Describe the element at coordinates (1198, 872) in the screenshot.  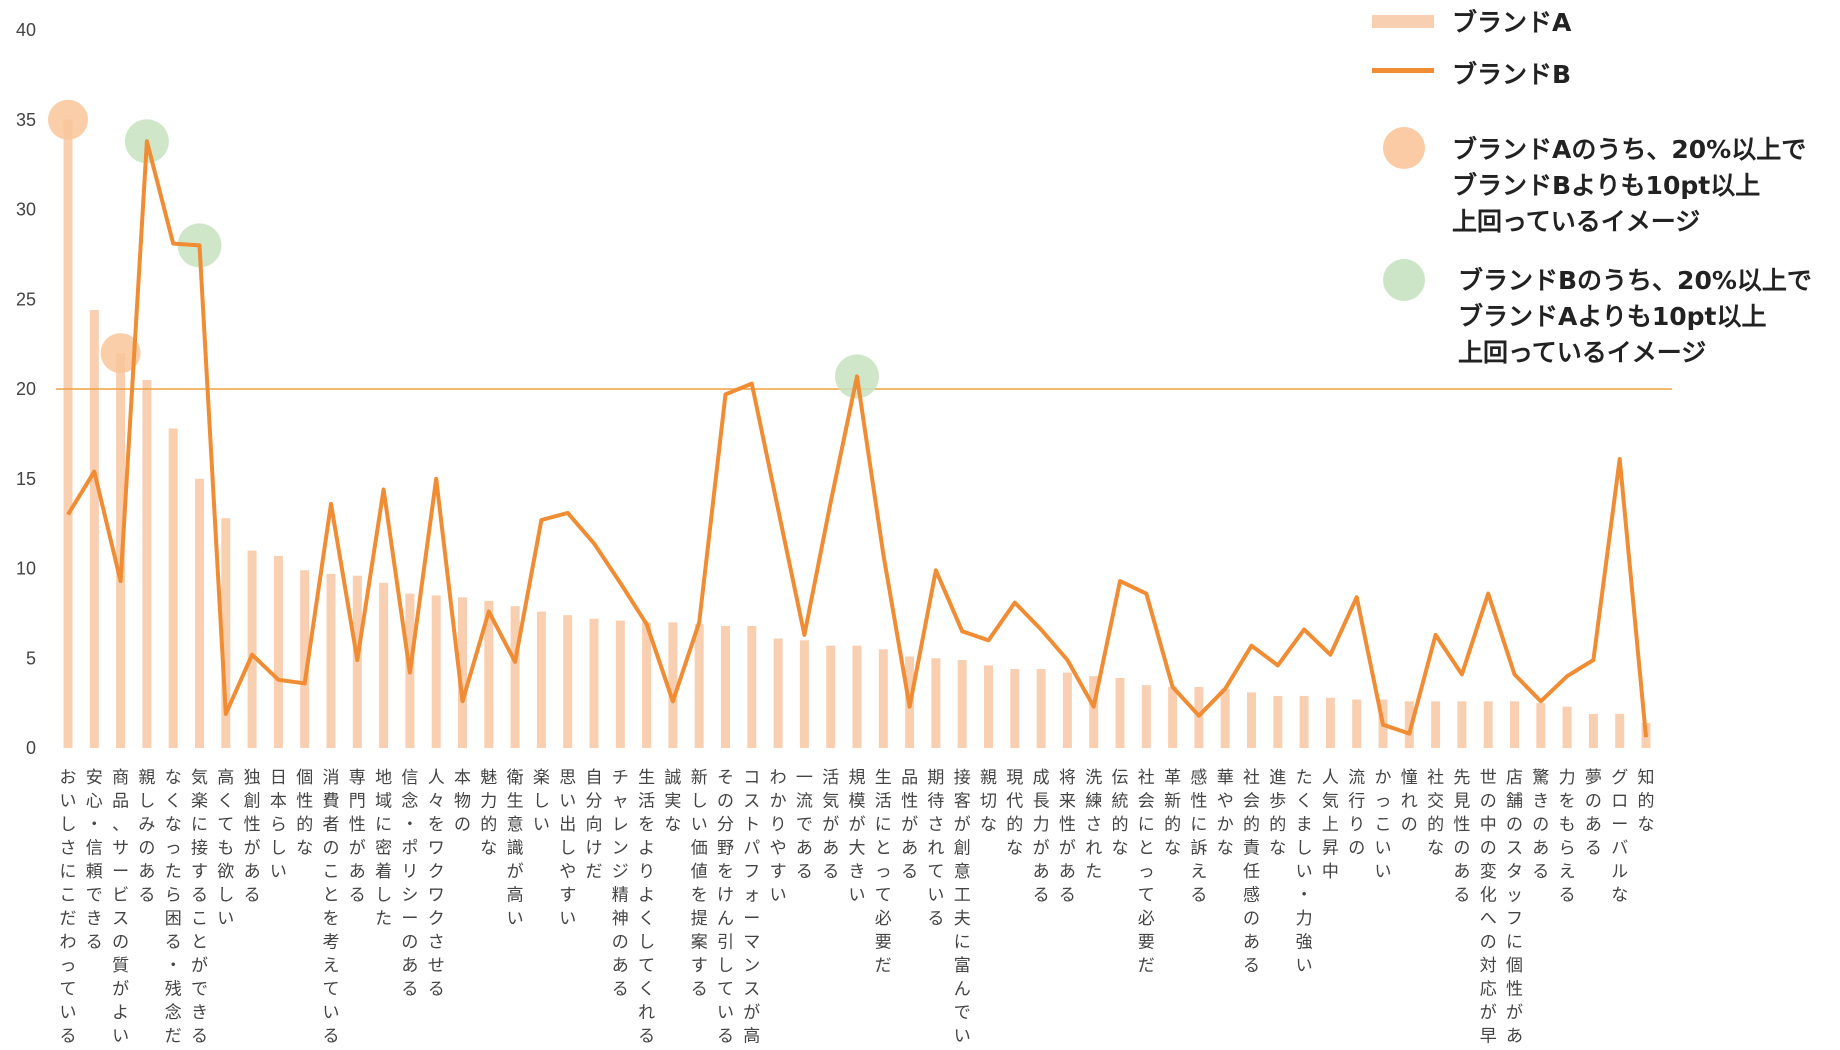
I see `x-category-char: え` at that location.